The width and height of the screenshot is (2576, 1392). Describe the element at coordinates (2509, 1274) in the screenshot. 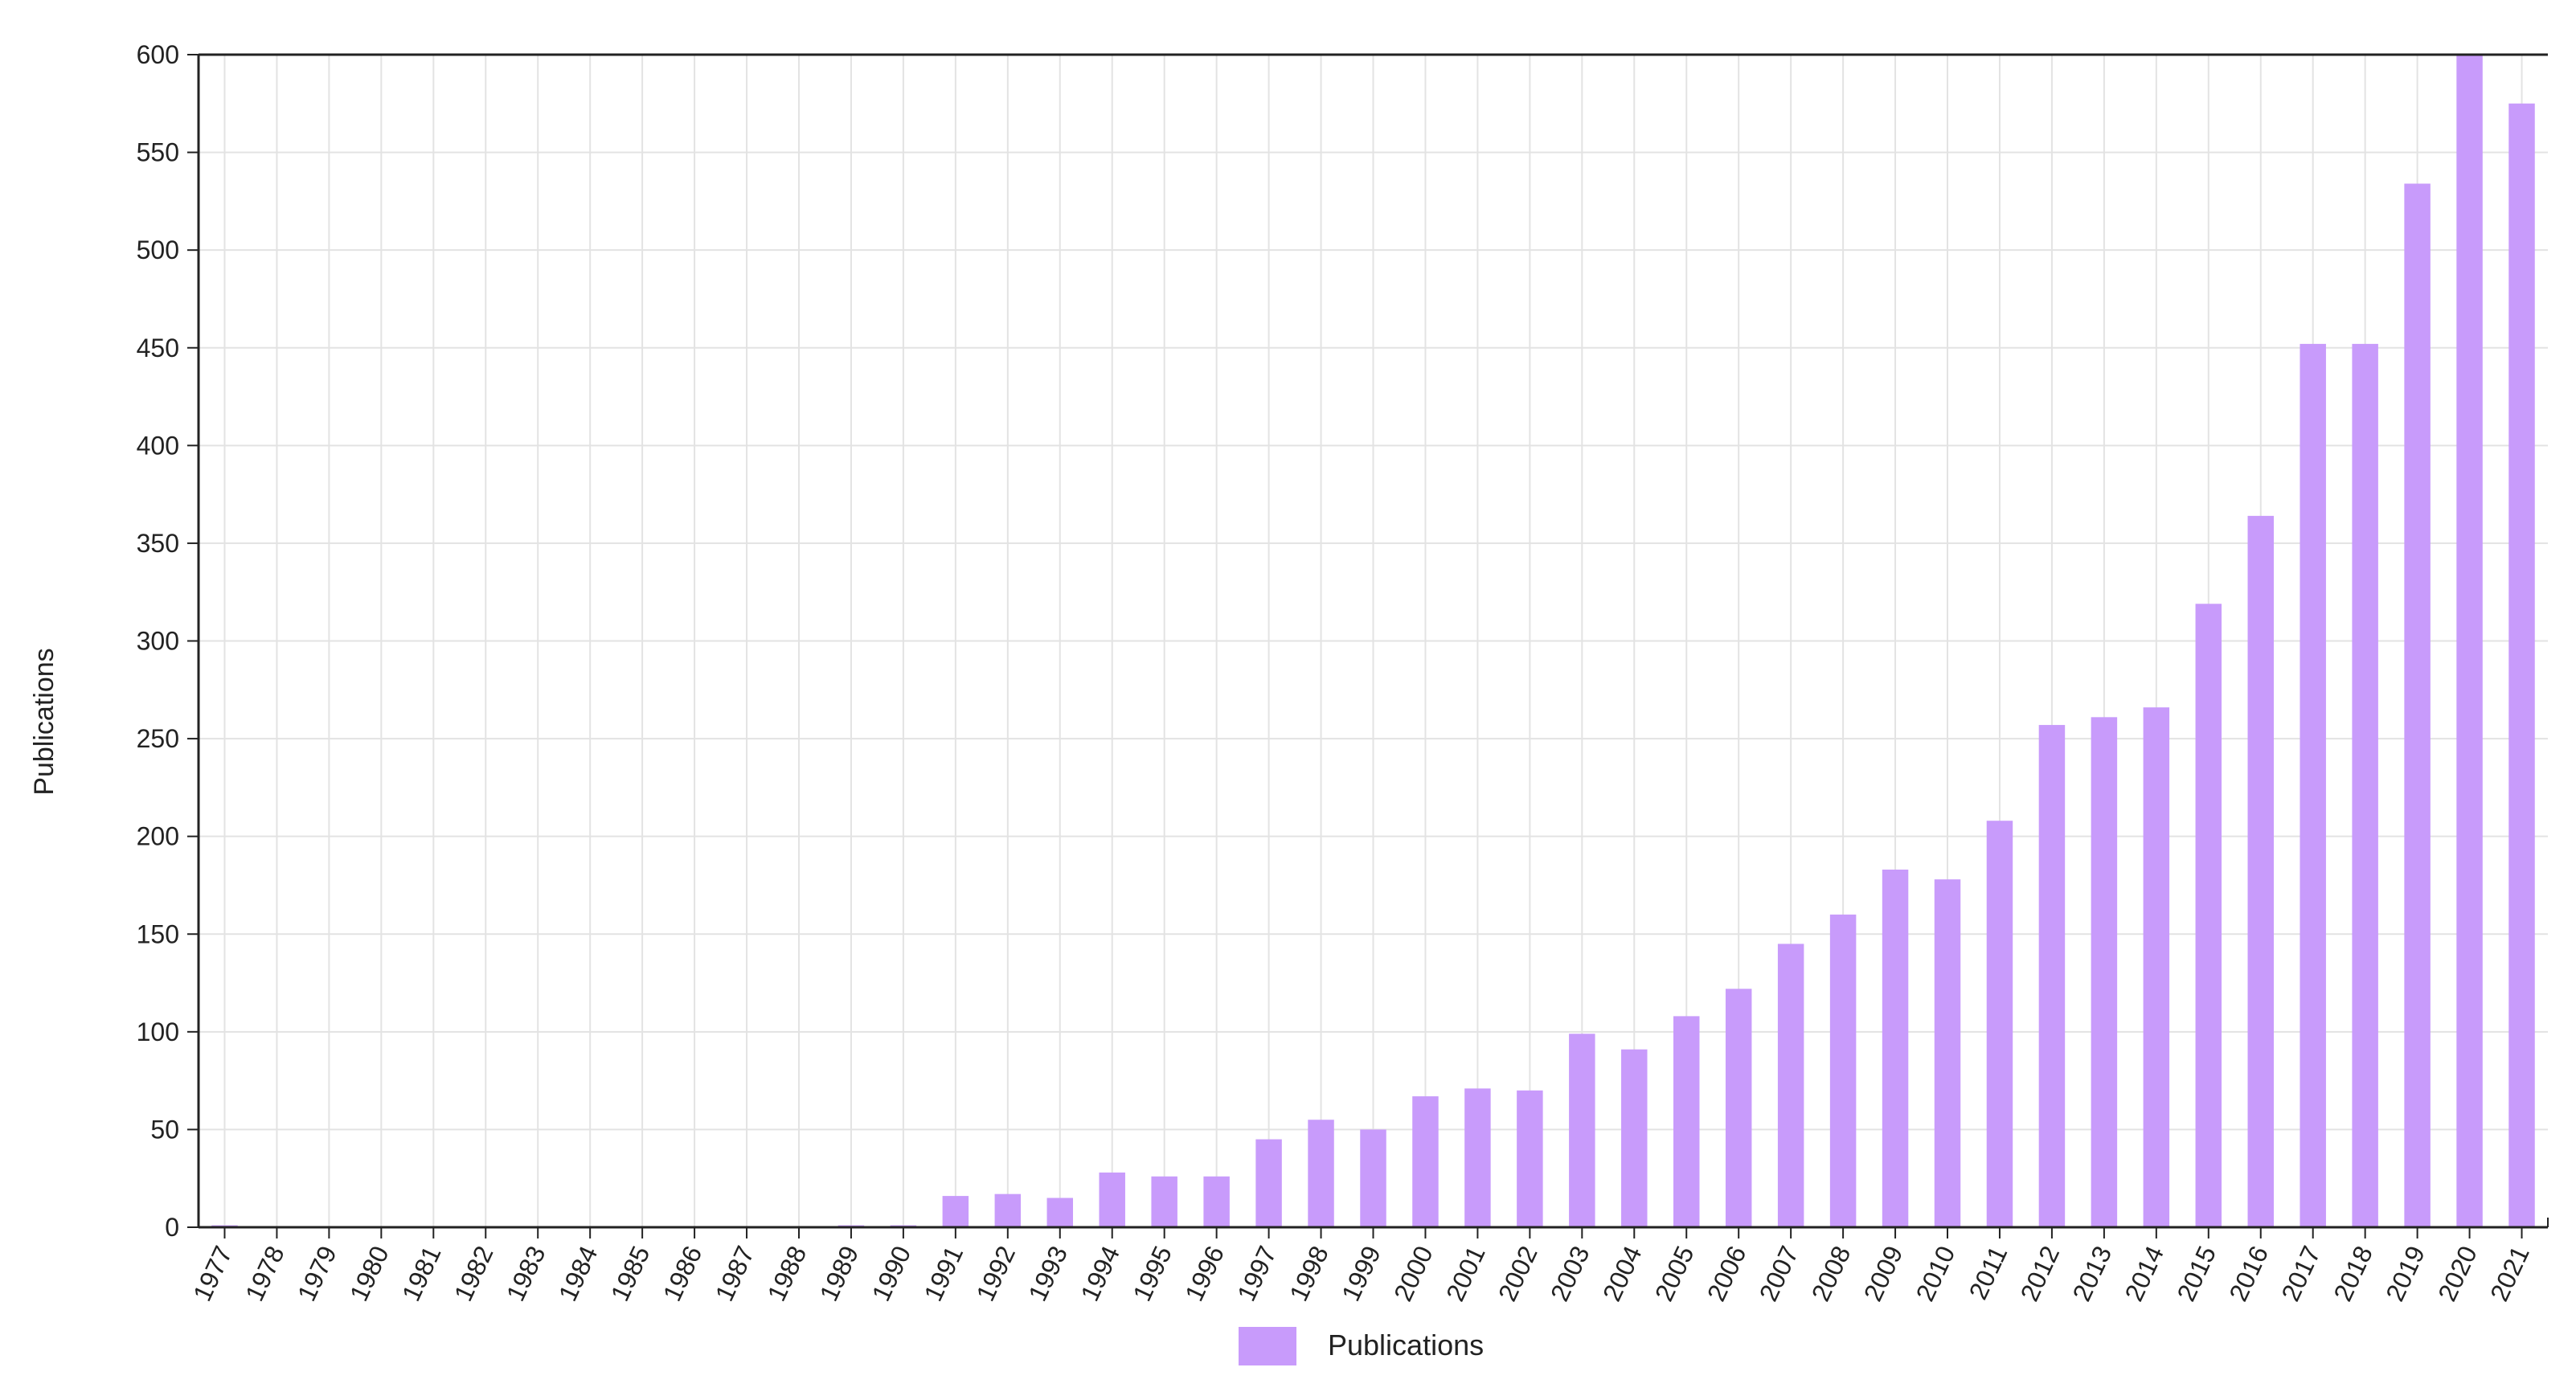

I see `x-tick-label: 2021` at that location.